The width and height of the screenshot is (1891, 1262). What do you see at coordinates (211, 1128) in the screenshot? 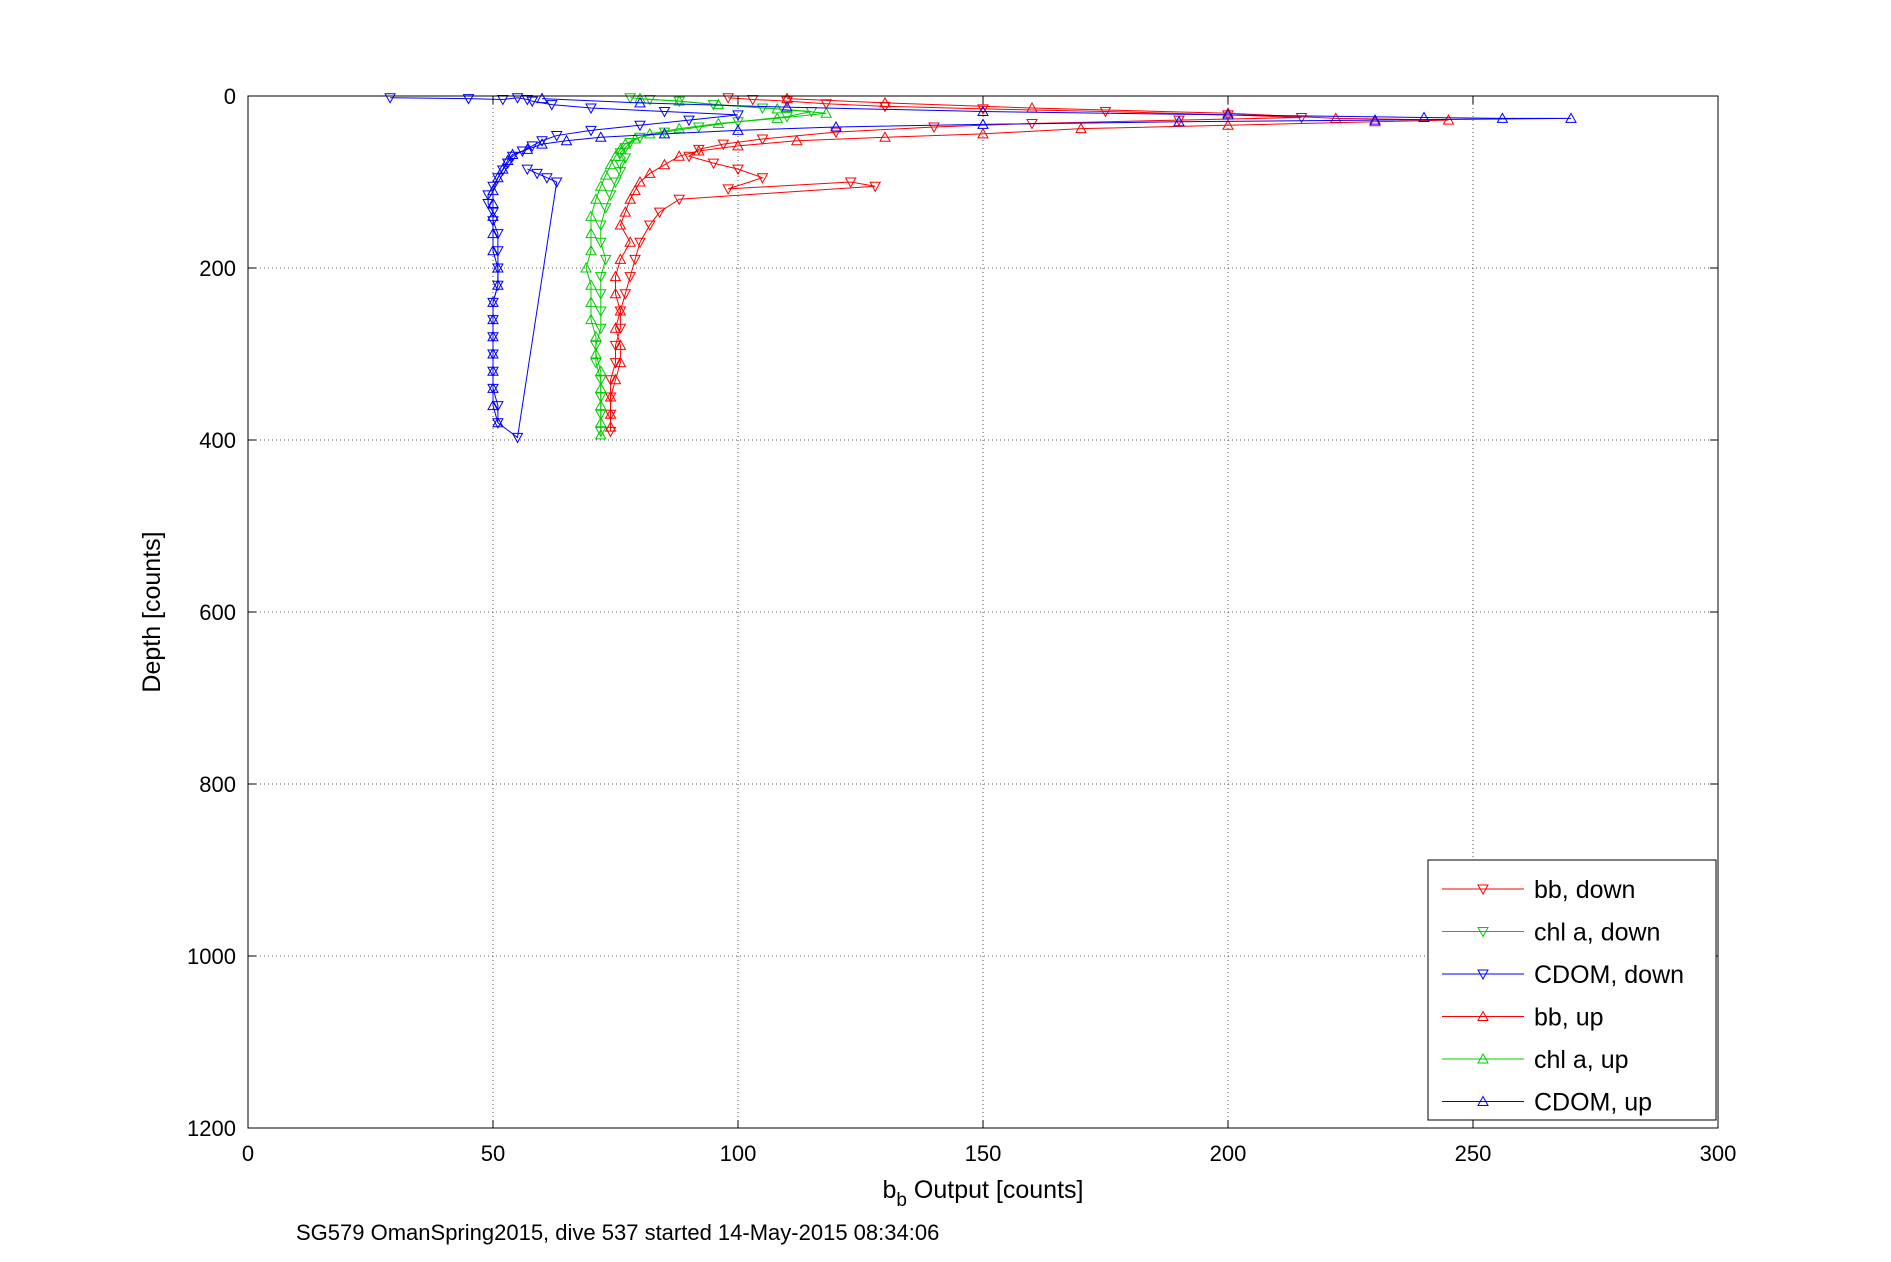
I see `y-tick-label: 1200` at bounding box center [211, 1128].